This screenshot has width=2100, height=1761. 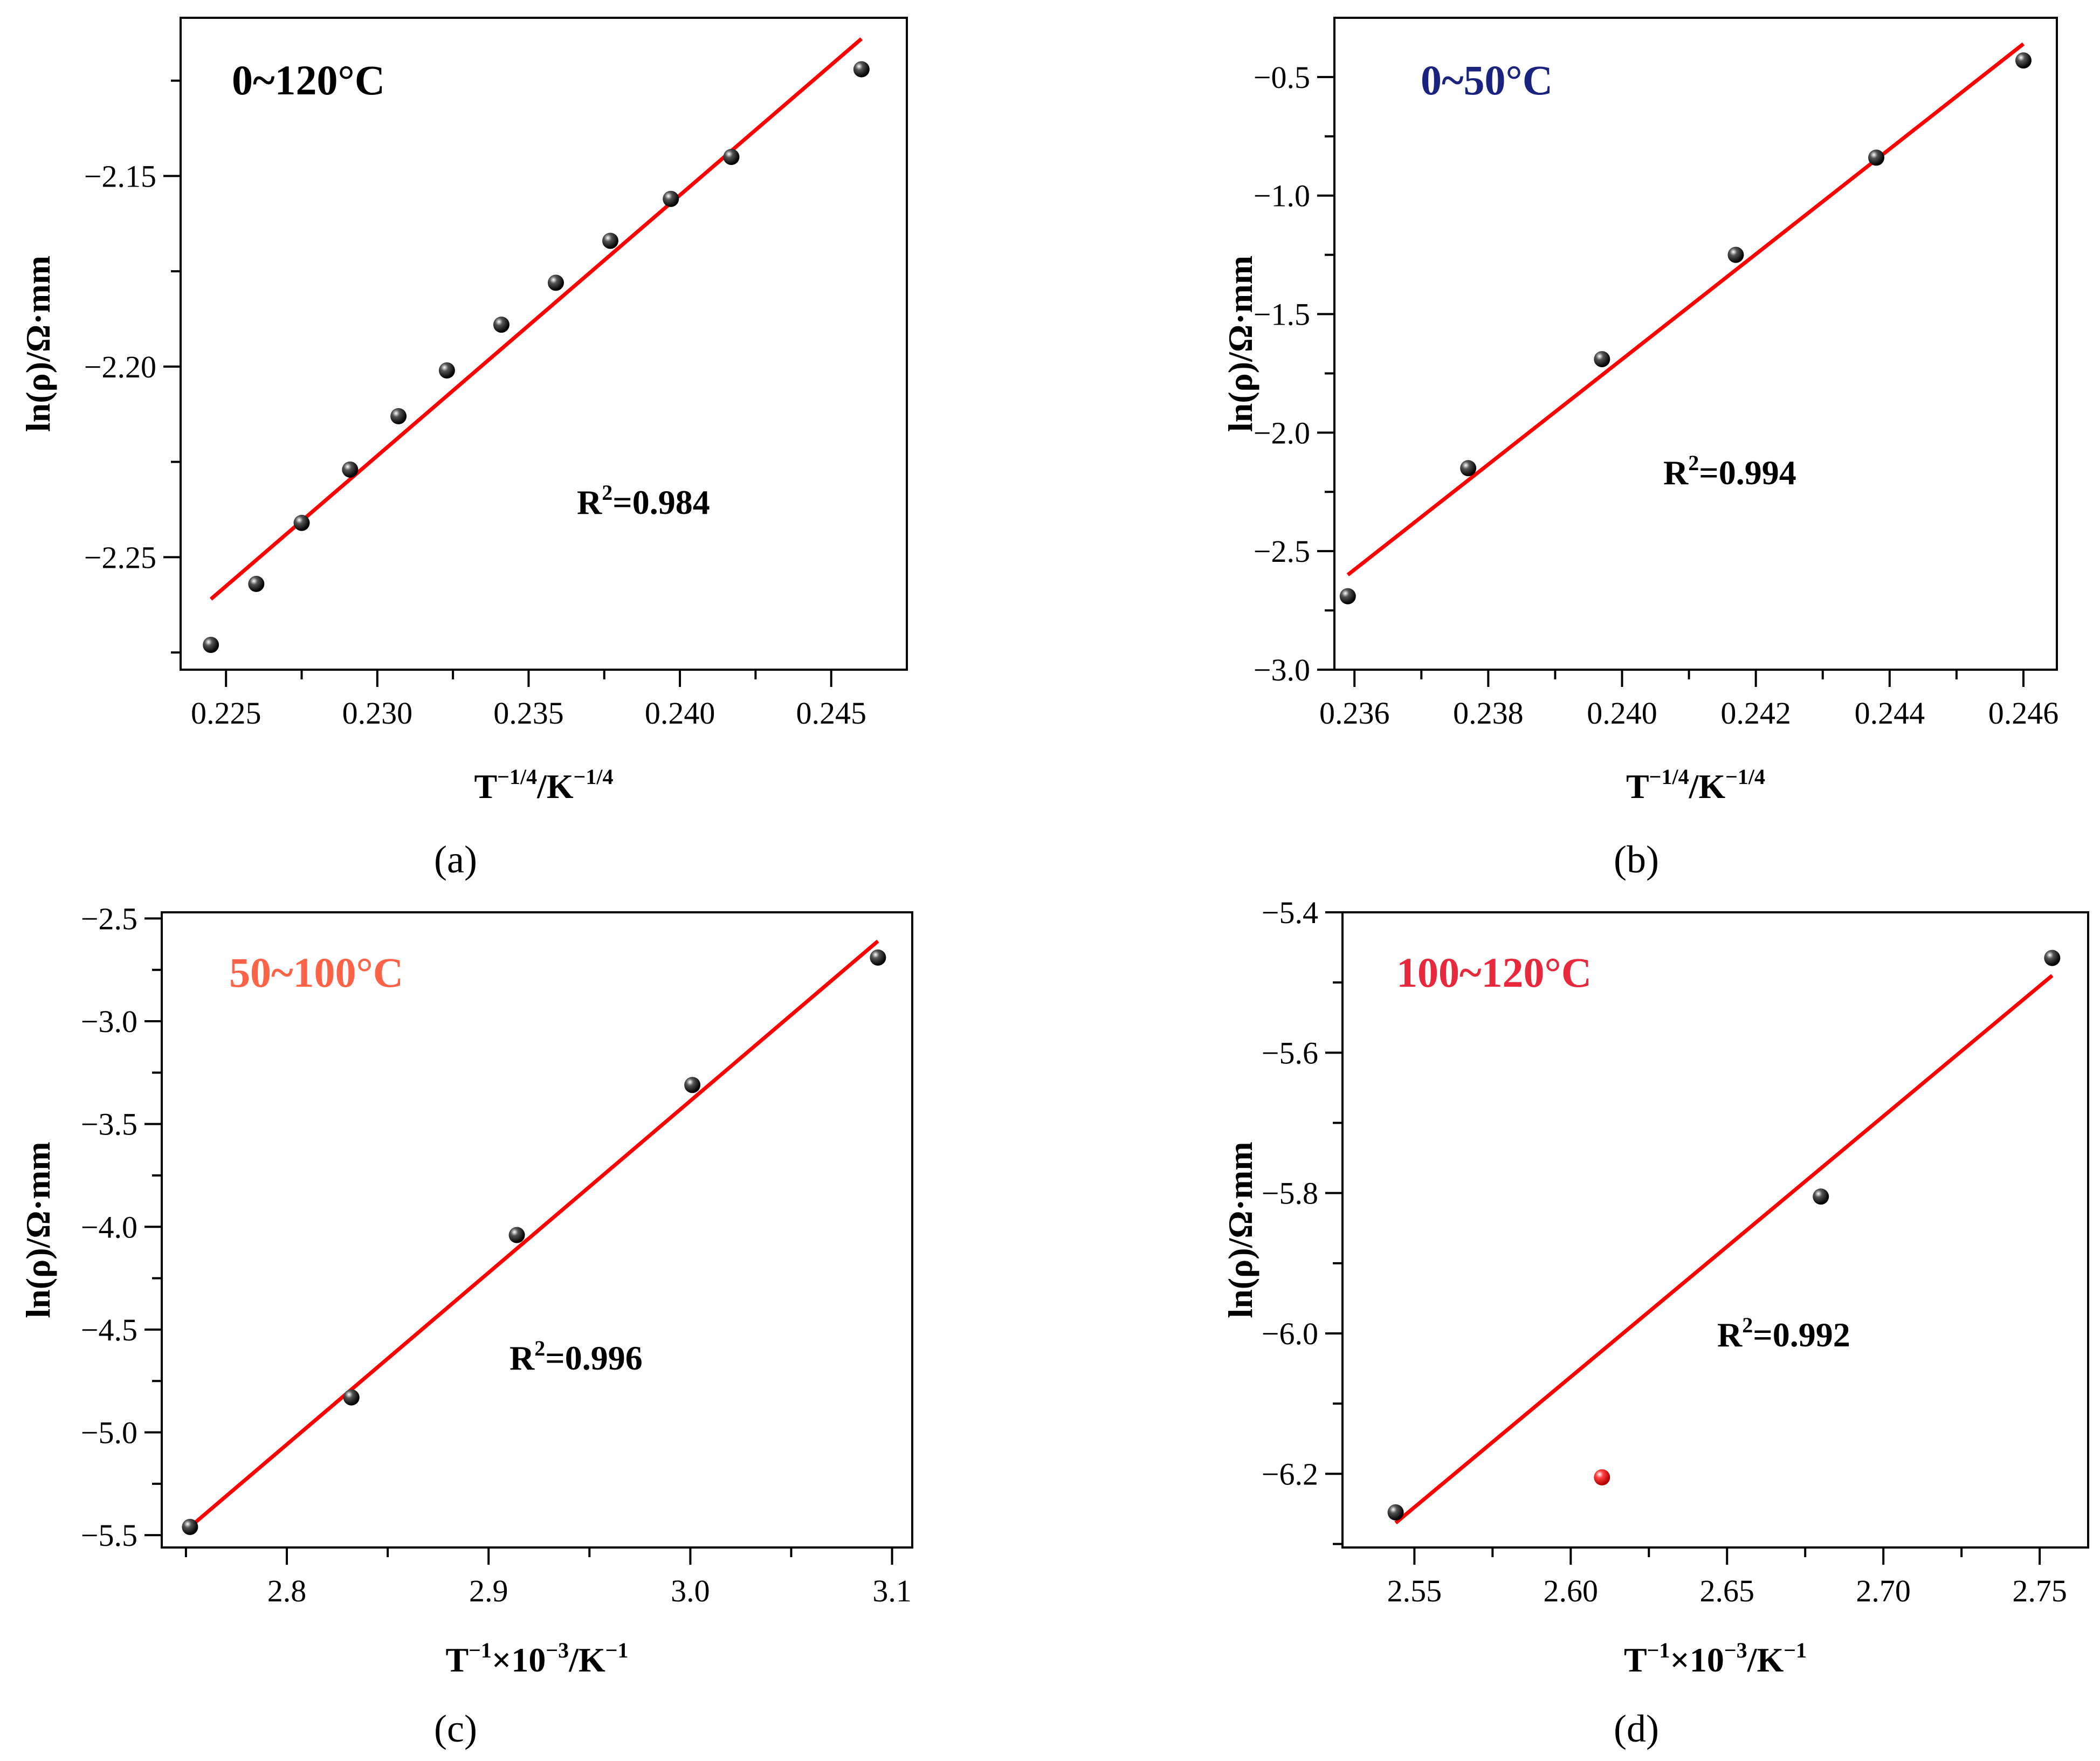 I want to click on x-tick-label: 2.9, so click(x=488, y=1590).